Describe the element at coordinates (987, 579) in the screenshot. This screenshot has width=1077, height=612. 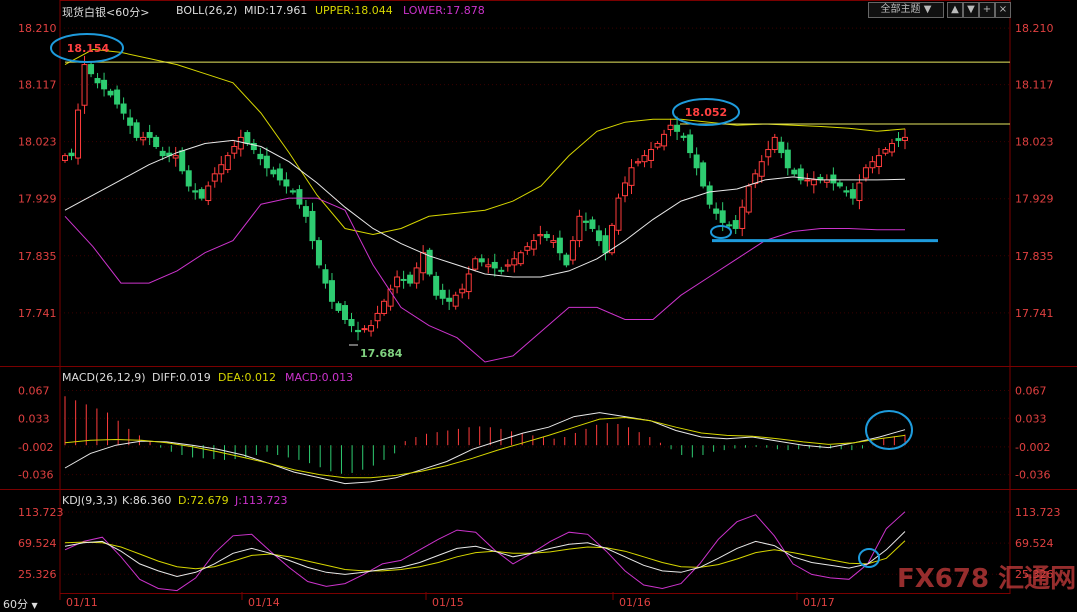
I see `watermark-logo: FX678 汇通网` at that location.